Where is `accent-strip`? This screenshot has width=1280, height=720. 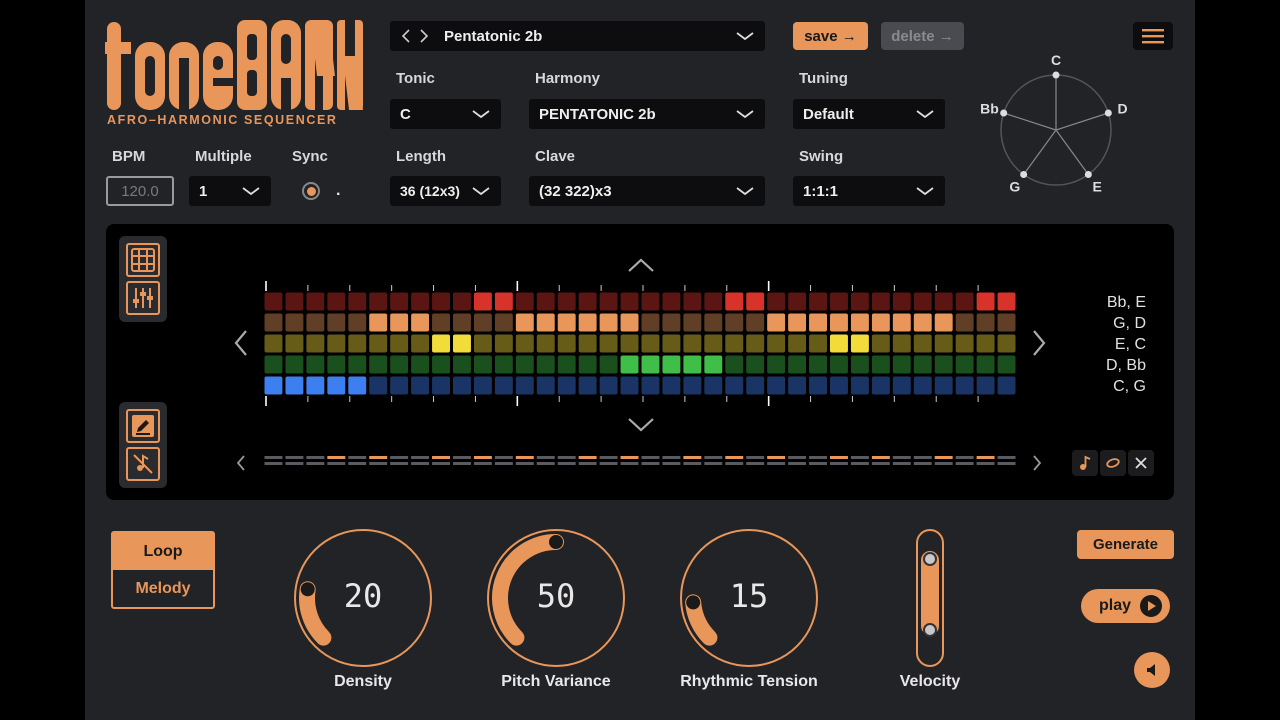 accent-strip is located at coordinates (640, 463).